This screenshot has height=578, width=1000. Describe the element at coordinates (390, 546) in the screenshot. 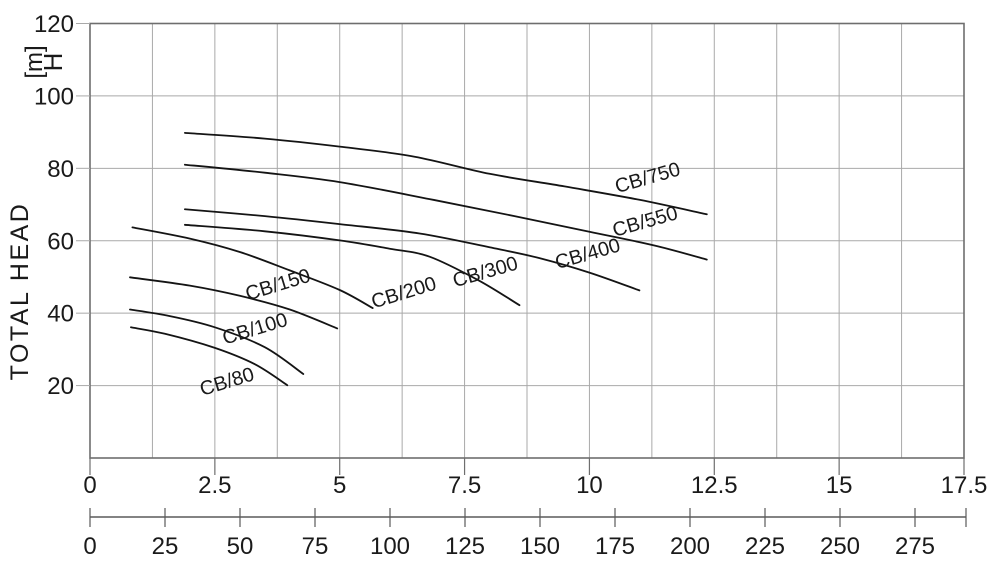

I see `x-bottom-tick-label: 100` at that location.